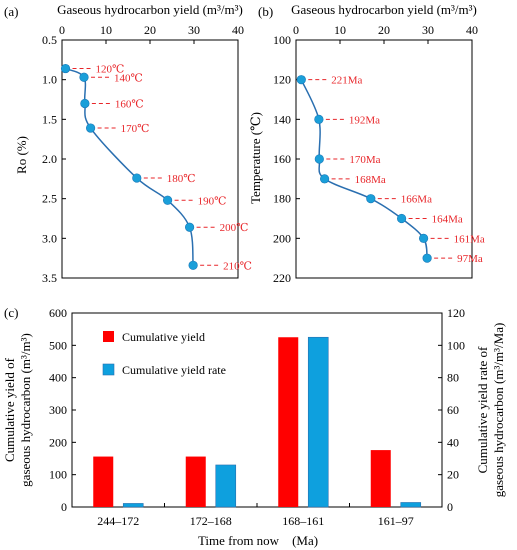  I want to click on c-y2-tick-label: 40, so click(453, 442).